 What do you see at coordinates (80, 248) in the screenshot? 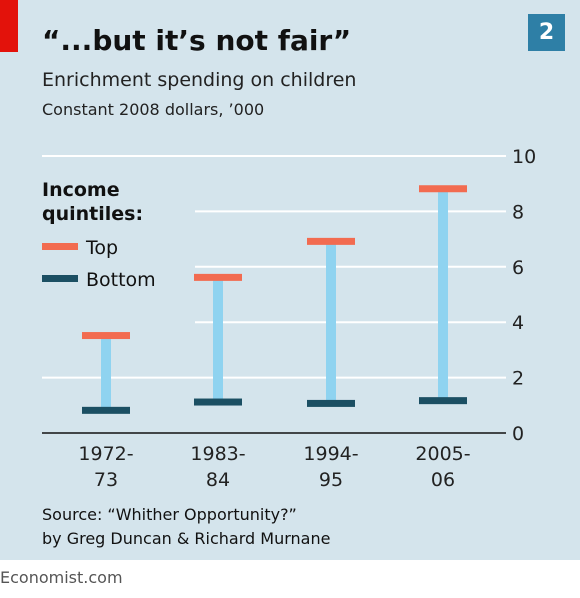
I see `legend-item-top: Top` at bounding box center [80, 248].